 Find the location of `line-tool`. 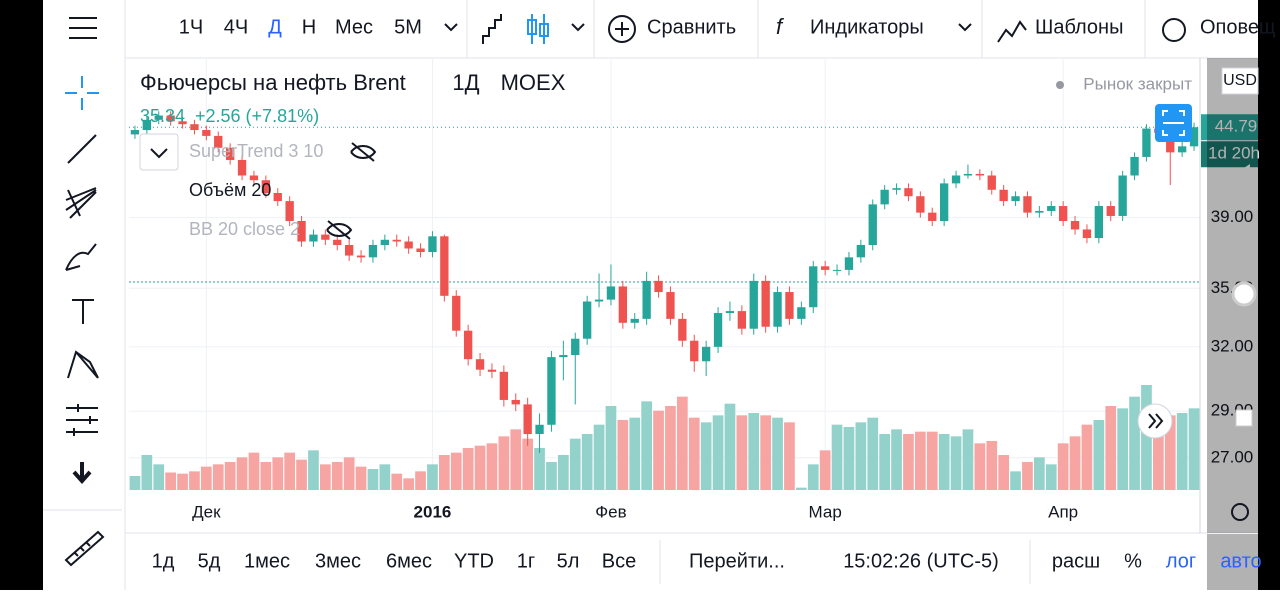

line-tool is located at coordinates (82, 149).